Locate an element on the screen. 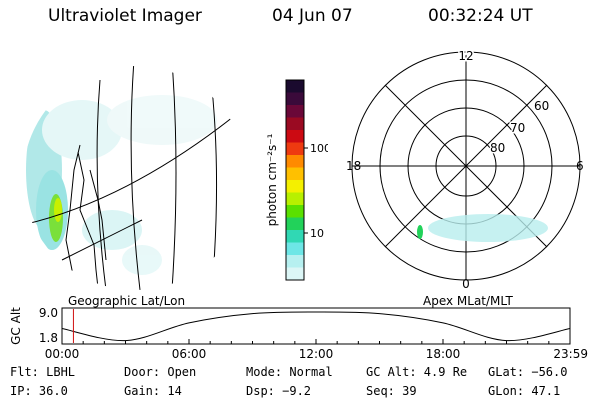 Image resolution: width=600 pixels, height=400 pixels. xtick-marks is located at coordinates (316, 341).